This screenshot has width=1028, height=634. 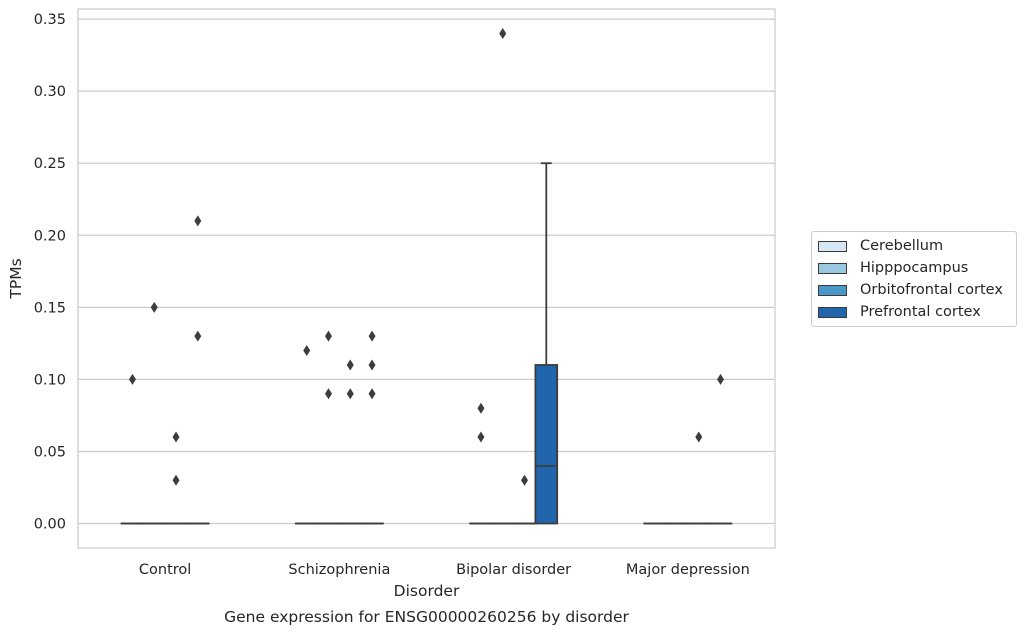 I want to click on y-tick-label: 0.30, so click(x=50, y=92).